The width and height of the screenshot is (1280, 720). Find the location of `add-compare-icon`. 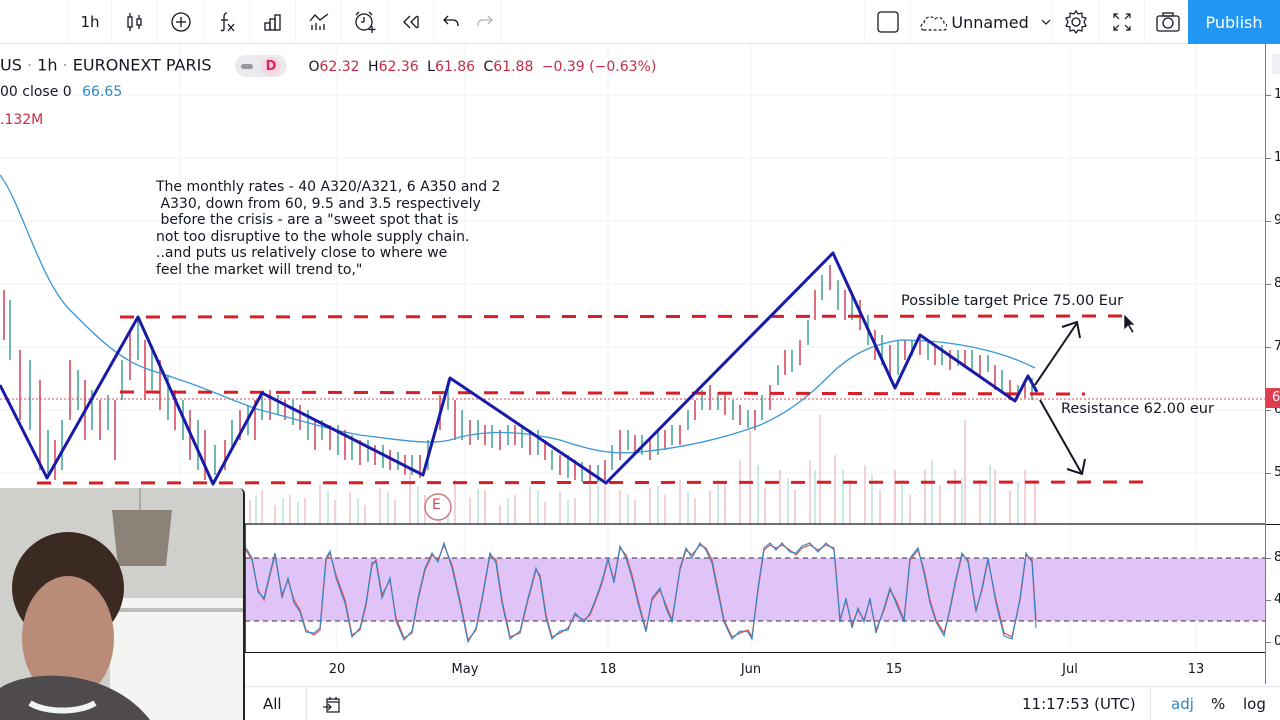

add-compare-icon is located at coordinates (180, 21).